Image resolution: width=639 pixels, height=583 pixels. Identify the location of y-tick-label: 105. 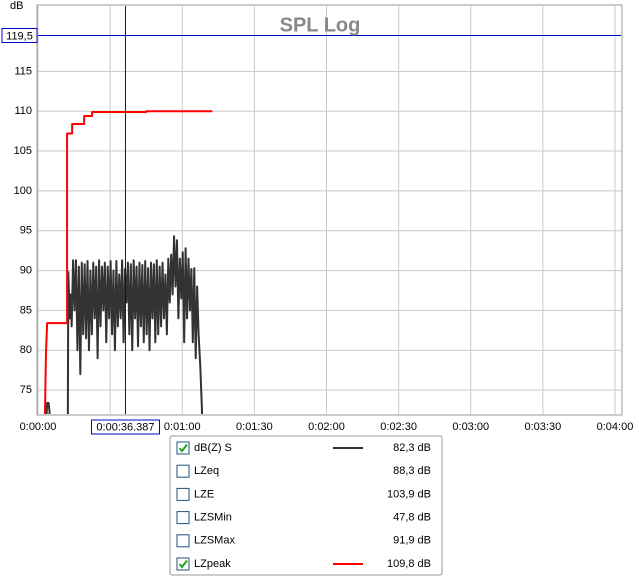
(23, 151).